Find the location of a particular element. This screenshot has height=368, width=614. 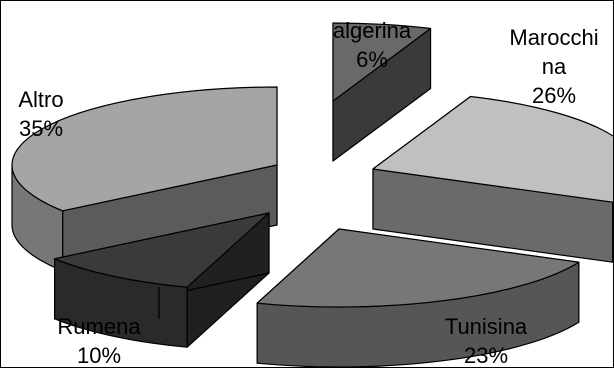

slice-percent-altro: 35% is located at coordinates (41, 128).